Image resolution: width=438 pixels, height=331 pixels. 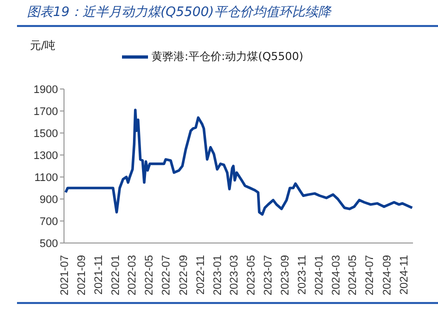 What do you see at coordinates (43, 45) in the screenshot?
I see `y-axis-title: 元/吨` at bounding box center [43, 45].